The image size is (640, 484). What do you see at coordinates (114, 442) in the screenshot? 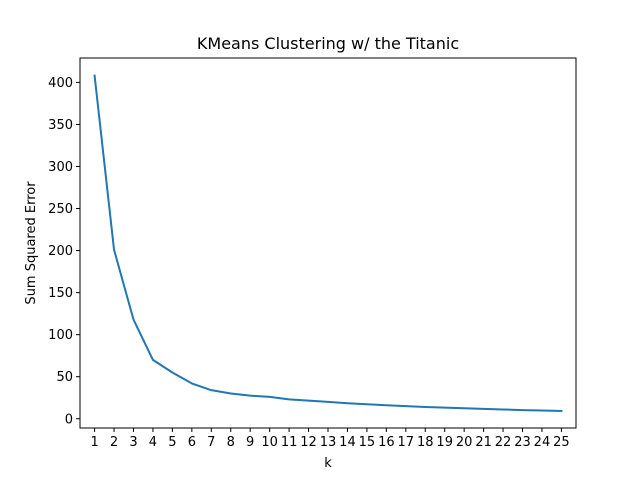
I see `x-tick-label: 2` at bounding box center [114, 442].